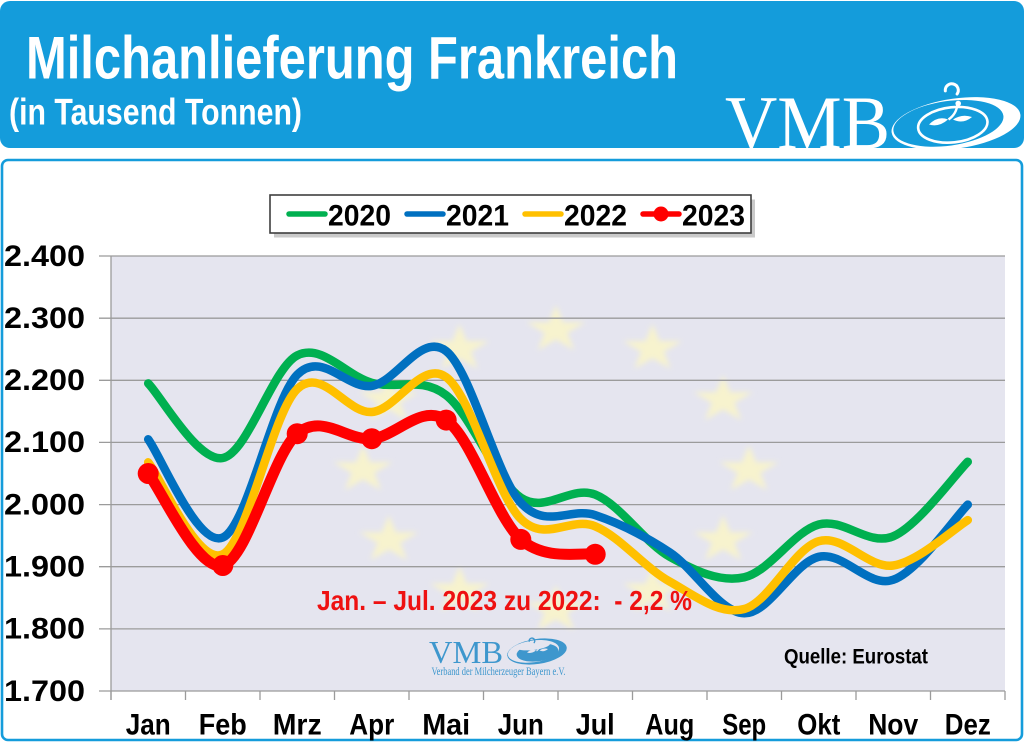  Describe the element at coordinates (744, 724) in the screenshot. I see `svg-text: Sep` at that location.